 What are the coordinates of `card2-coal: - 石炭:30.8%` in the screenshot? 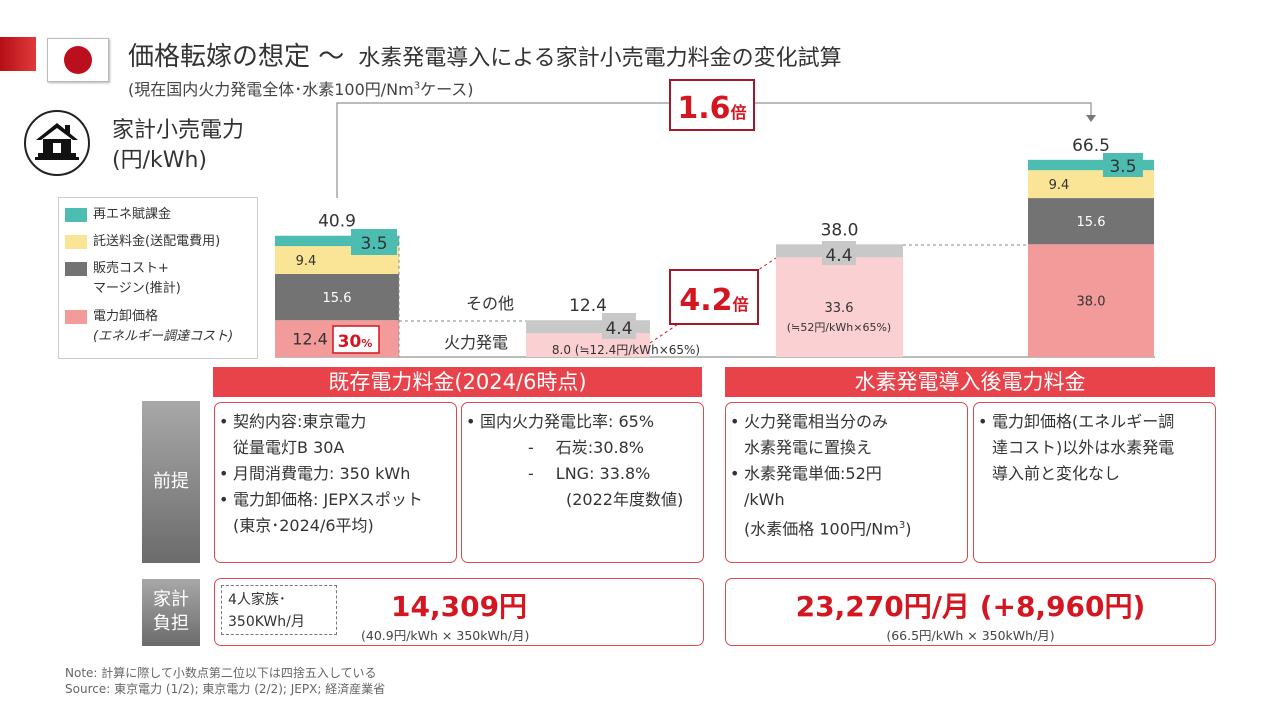 It's located at (586, 447).